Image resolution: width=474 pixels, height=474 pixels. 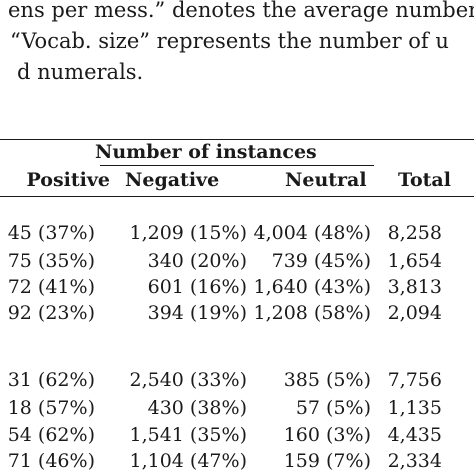 What do you see at coordinates (321, 261) in the screenshot?
I see `table-cell-neutral: 739 (45%)` at bounding box center [321, 261].